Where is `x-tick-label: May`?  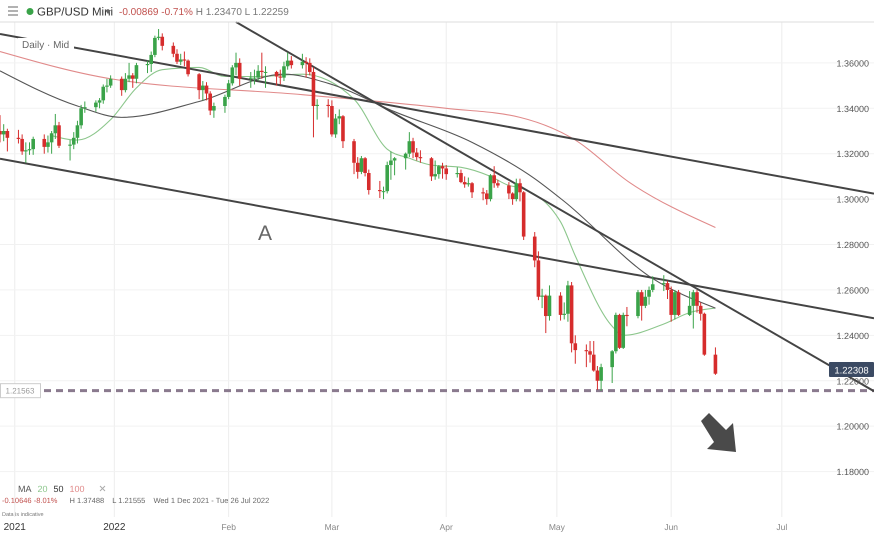 x-tick-label: May is located at coordinates (557, 527).